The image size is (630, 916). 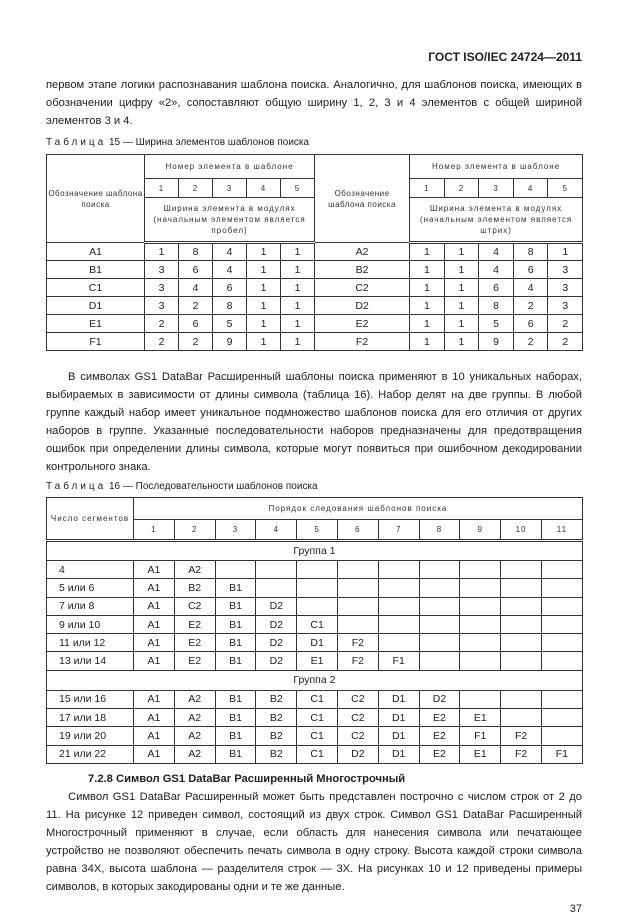 What do you see at coordinates (357, 643) in the screenshot?
I see `table-cell: F2` at bounding box center [357, 643].